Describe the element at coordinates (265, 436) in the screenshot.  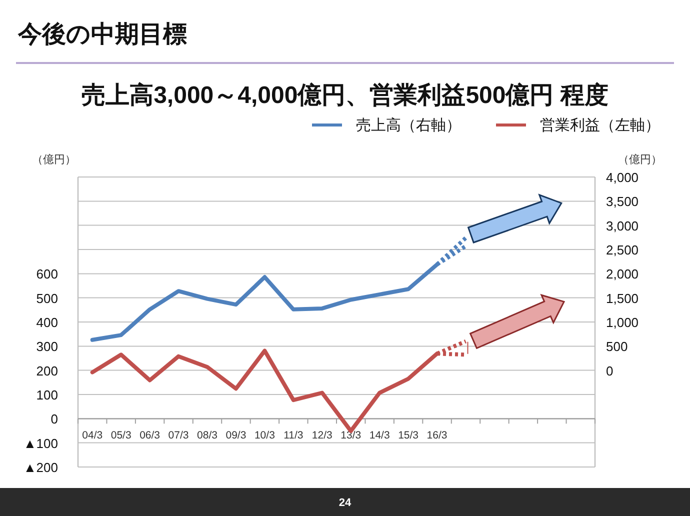
I see `x-tick-label: 10/3` at that location.